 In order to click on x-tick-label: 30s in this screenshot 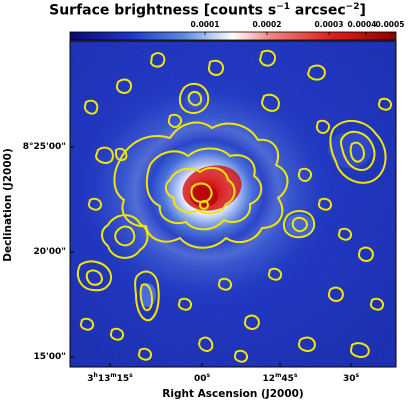, I will do `click(351, 378)`.